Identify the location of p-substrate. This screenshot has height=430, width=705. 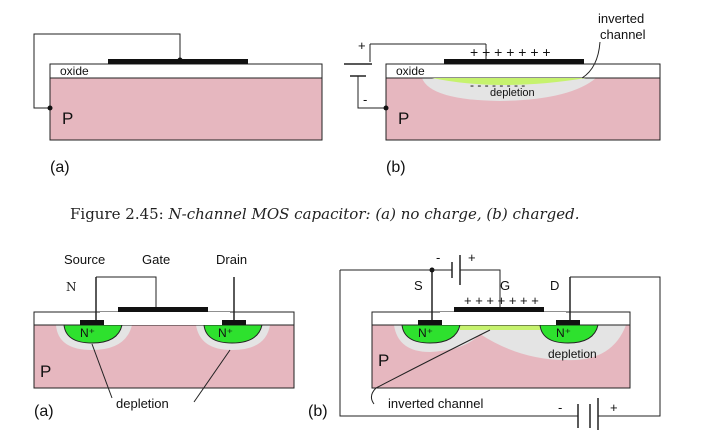
(186, 109).